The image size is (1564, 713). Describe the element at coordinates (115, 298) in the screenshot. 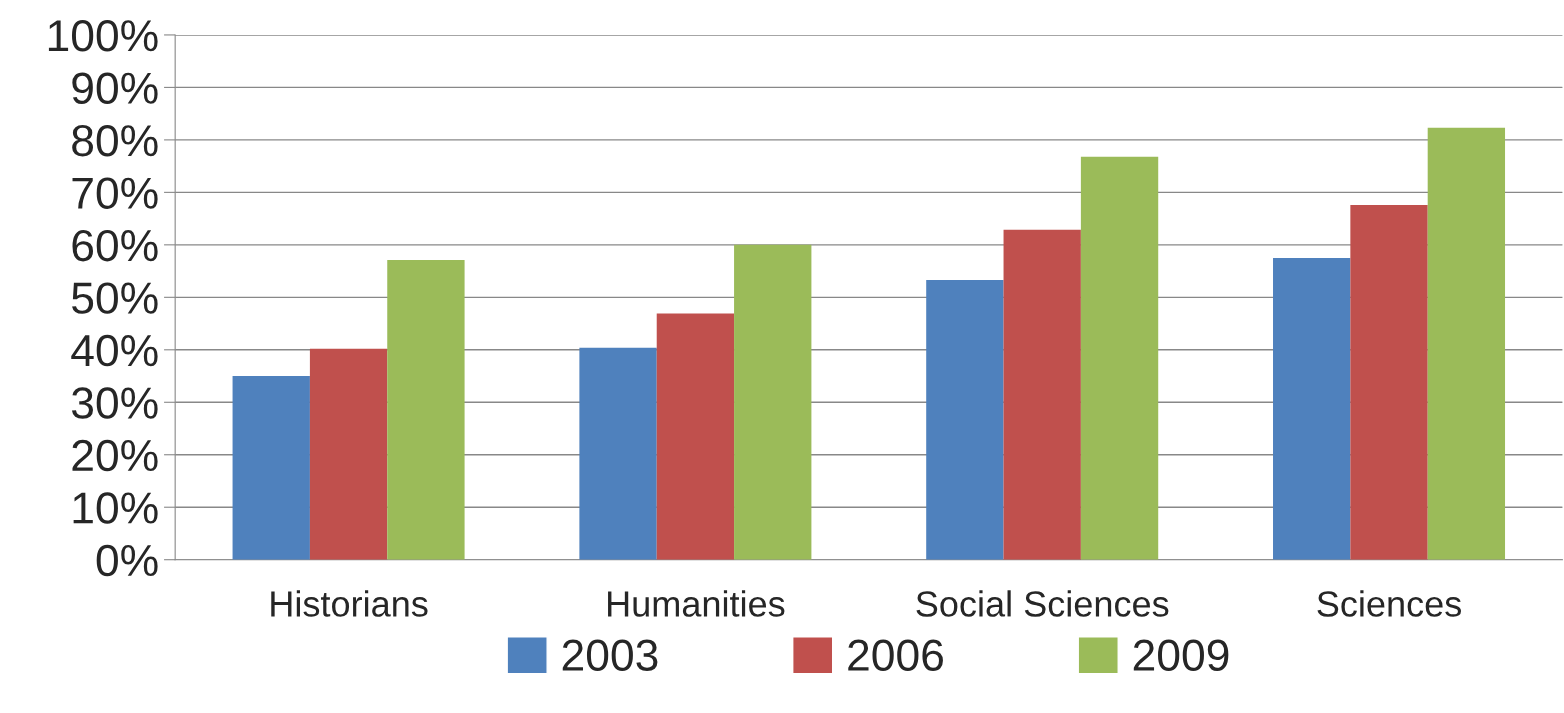

I see `y-tick-label: 50%` at that location.